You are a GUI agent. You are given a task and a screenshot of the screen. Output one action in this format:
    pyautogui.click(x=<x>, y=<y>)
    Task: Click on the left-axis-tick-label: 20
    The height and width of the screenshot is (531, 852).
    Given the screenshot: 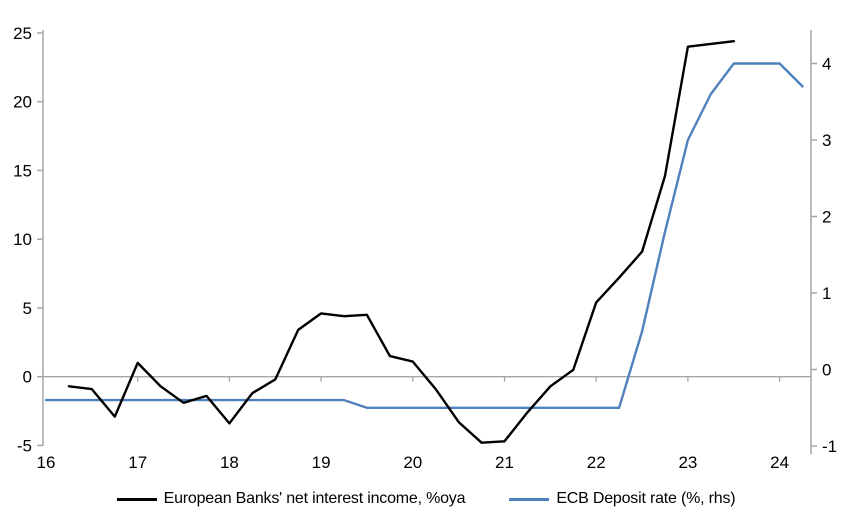 What is the action you would take?
    pyautogui.click(x=22, y=102)
    